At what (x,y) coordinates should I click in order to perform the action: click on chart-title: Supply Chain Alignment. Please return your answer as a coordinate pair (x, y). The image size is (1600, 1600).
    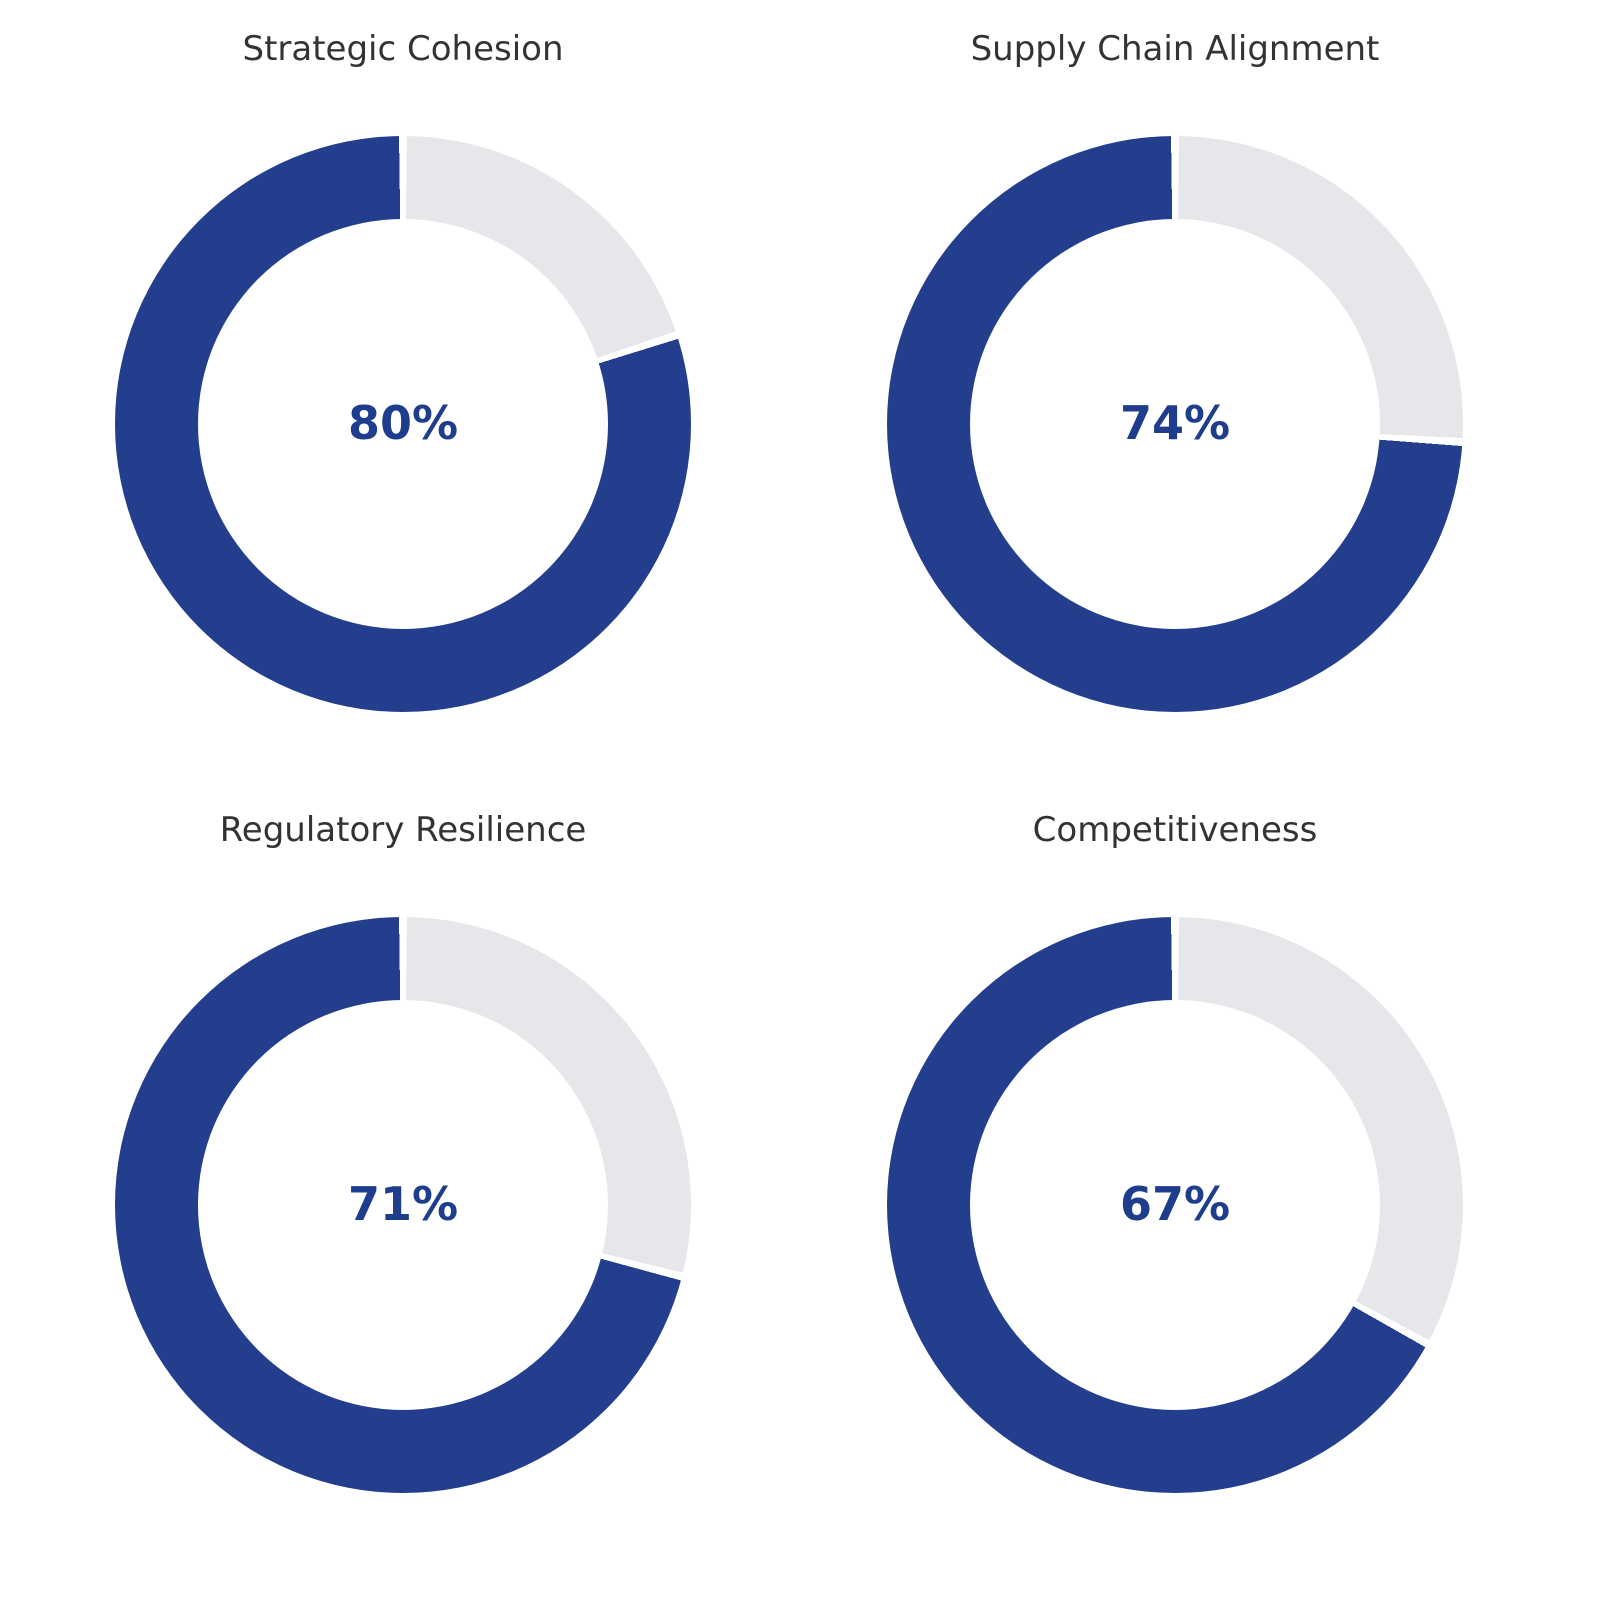
    Looking at the image, I should click on (1175, 49).